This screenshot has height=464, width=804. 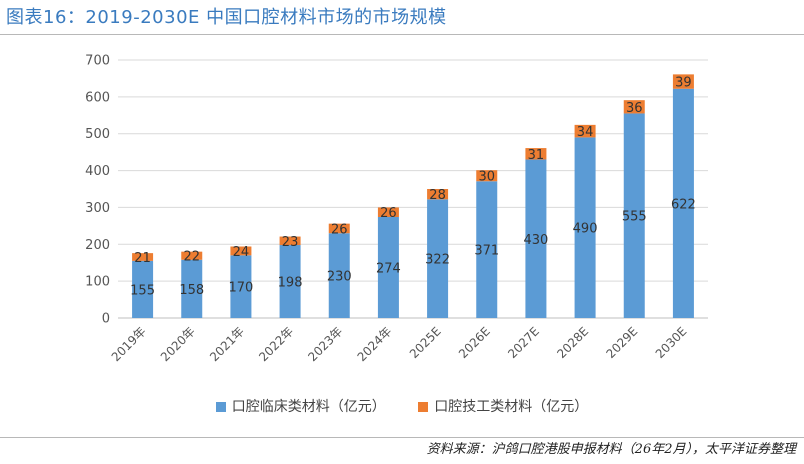 What do you see at coordinates (227, 344) in the screenshot?
I see `x-tick-label: 2021年` at bounding box center [227, 344].